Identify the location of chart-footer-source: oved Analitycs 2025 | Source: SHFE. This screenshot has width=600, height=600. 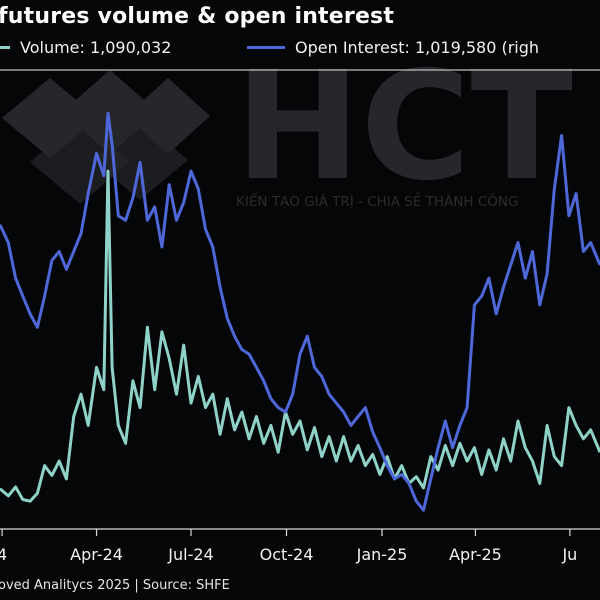
(115, 585).